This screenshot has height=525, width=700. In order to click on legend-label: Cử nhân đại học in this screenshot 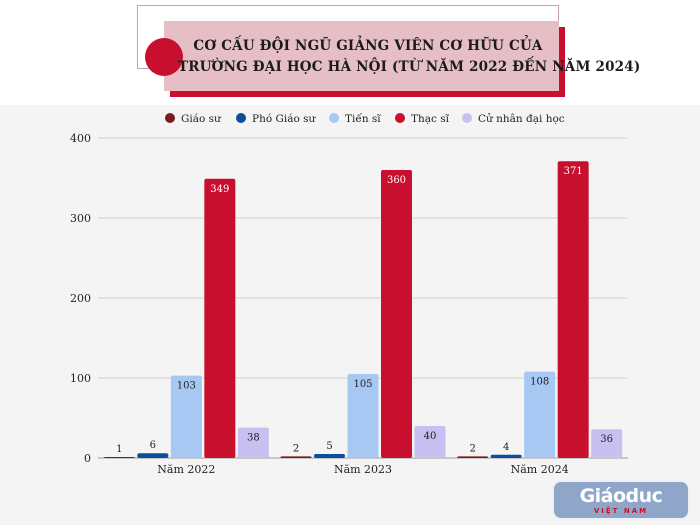, I will do `click(521, 118)`.